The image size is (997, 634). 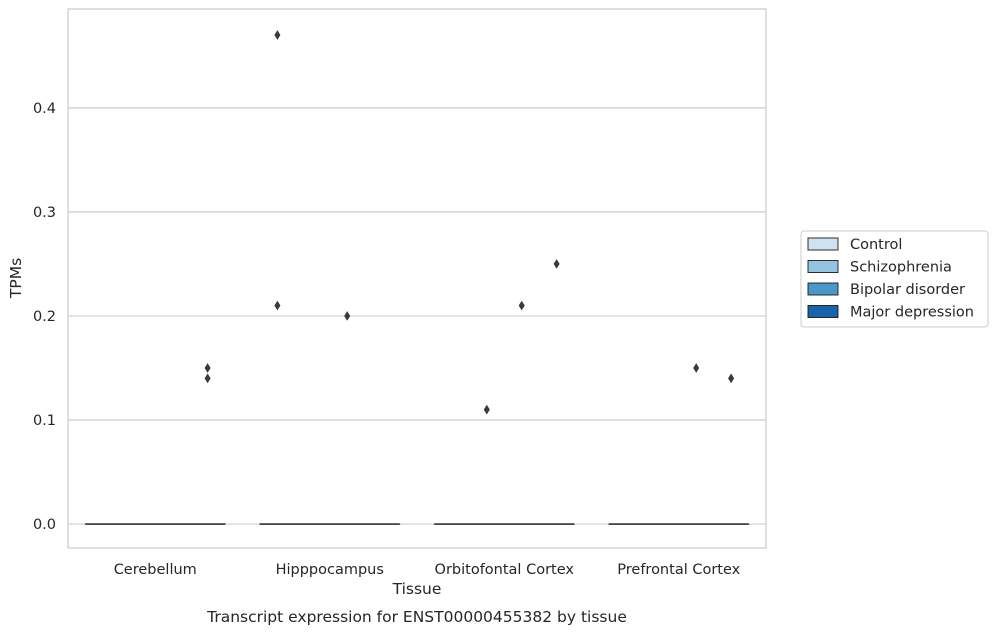 I want to click on y-tick-label: 0.2, so click(x=44, y=317).